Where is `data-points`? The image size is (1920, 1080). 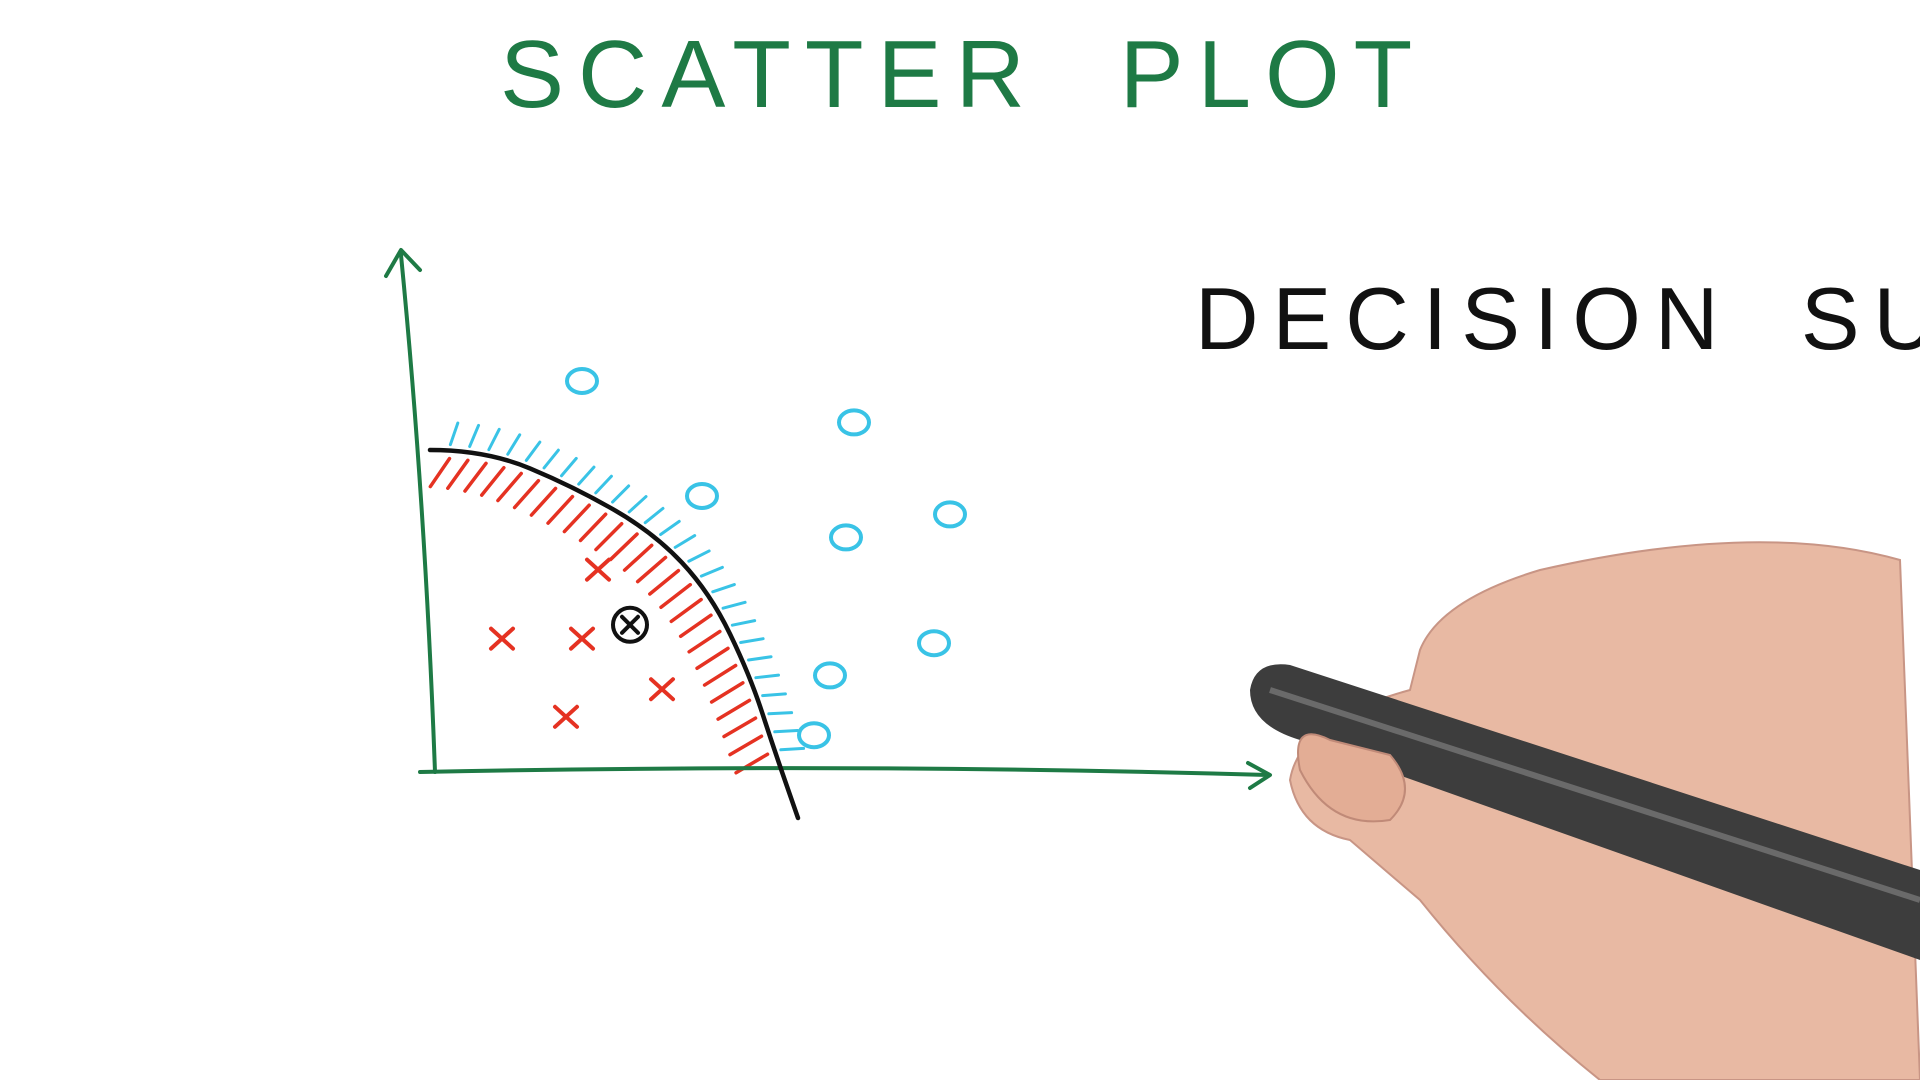
data-points is located at coordinates (728, 558).